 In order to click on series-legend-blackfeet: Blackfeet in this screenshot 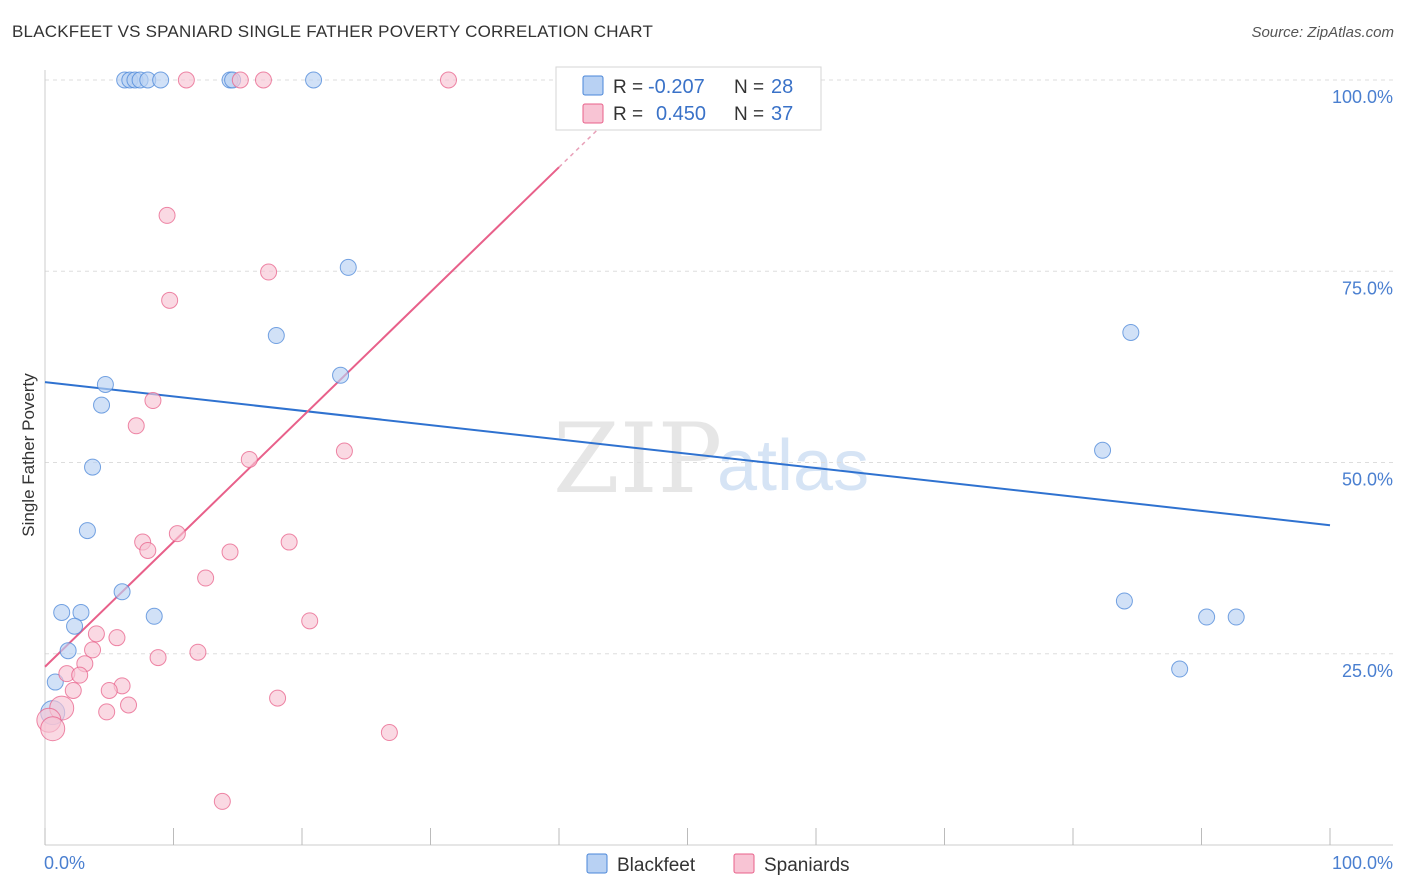, I will do `click(656, 865)`.